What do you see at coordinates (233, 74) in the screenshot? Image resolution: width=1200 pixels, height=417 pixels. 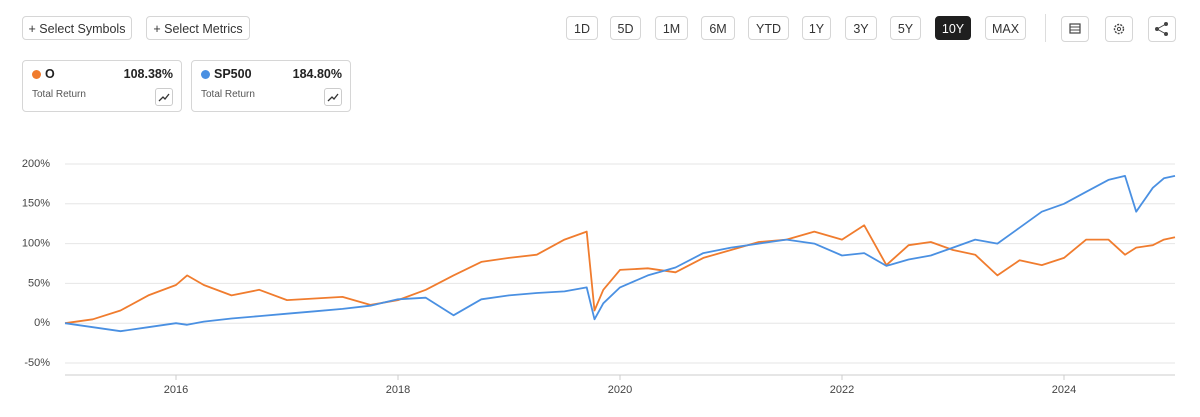 I see `legend-symbol: SP500` at bounding box center [233, 74].